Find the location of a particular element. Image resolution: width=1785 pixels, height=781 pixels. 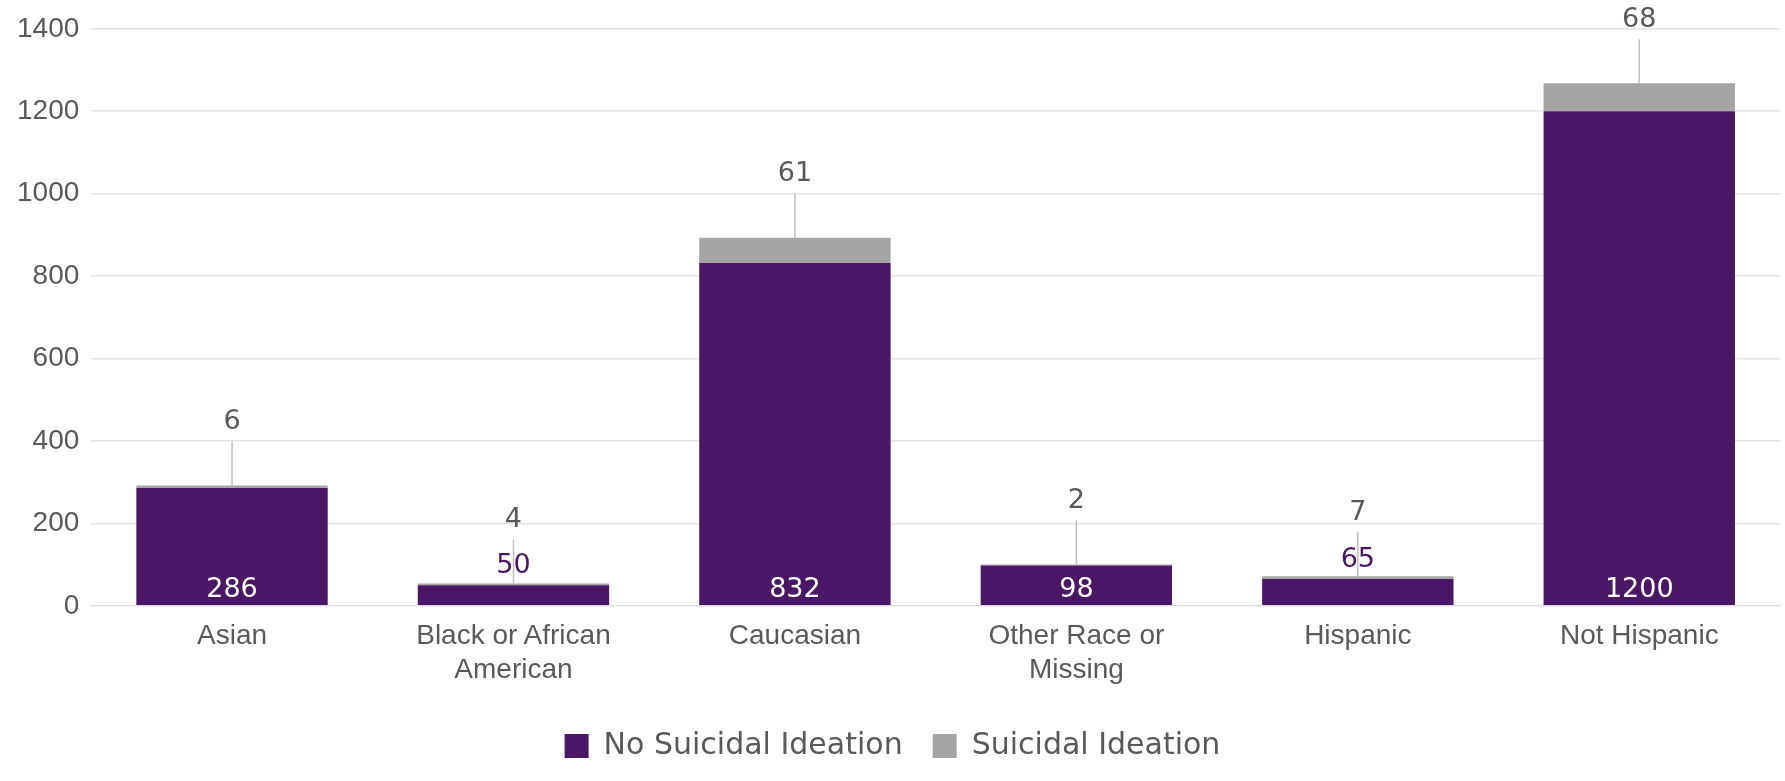

y-tick-label: 1200 is located at coordinates (48, 109).